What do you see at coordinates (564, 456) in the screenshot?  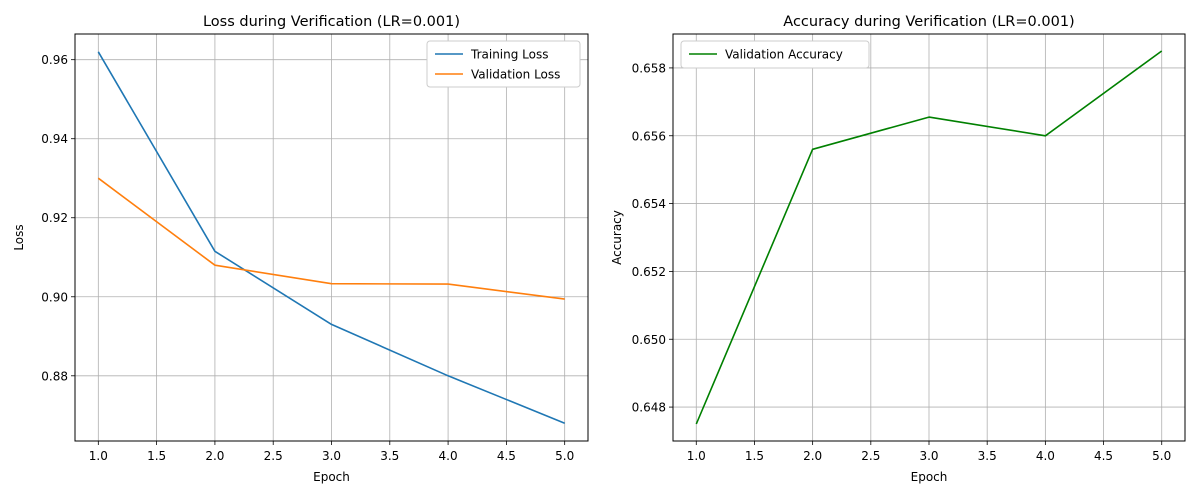 I see `loss-x-tick-label: 5.0` at bounding box center [564, 456].